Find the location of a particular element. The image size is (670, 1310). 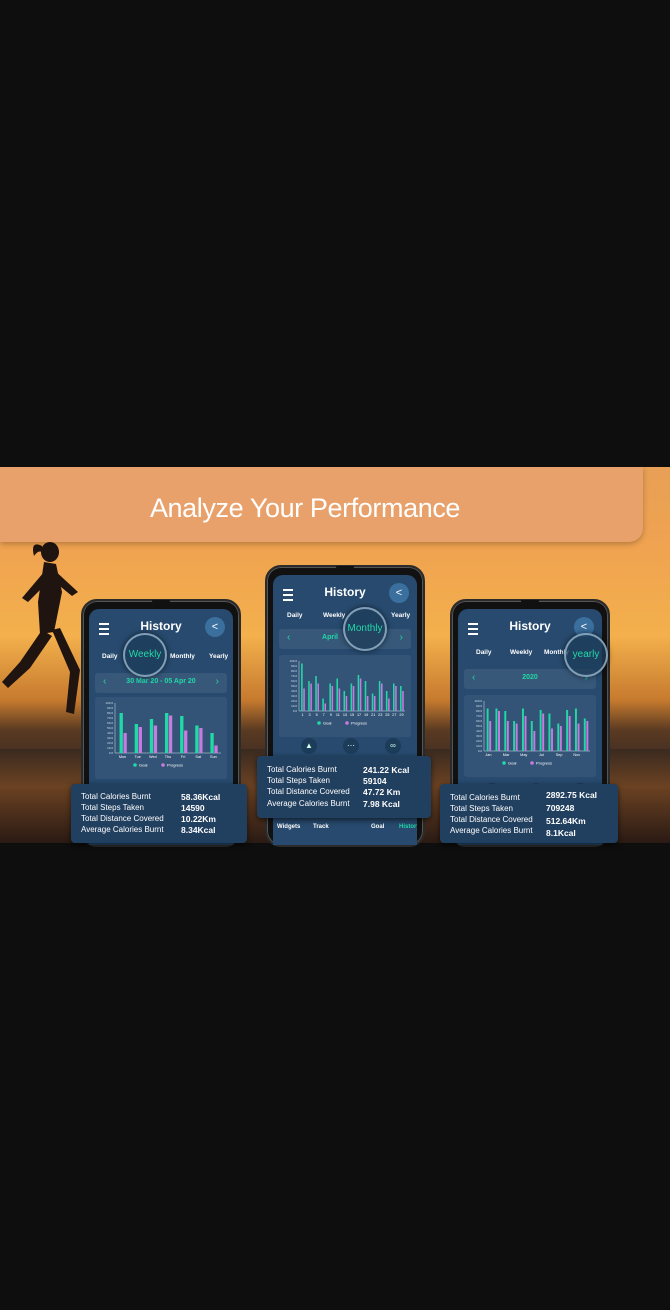

weekly-tab-magnifier: Weekly is located at coordinates (145, 655).